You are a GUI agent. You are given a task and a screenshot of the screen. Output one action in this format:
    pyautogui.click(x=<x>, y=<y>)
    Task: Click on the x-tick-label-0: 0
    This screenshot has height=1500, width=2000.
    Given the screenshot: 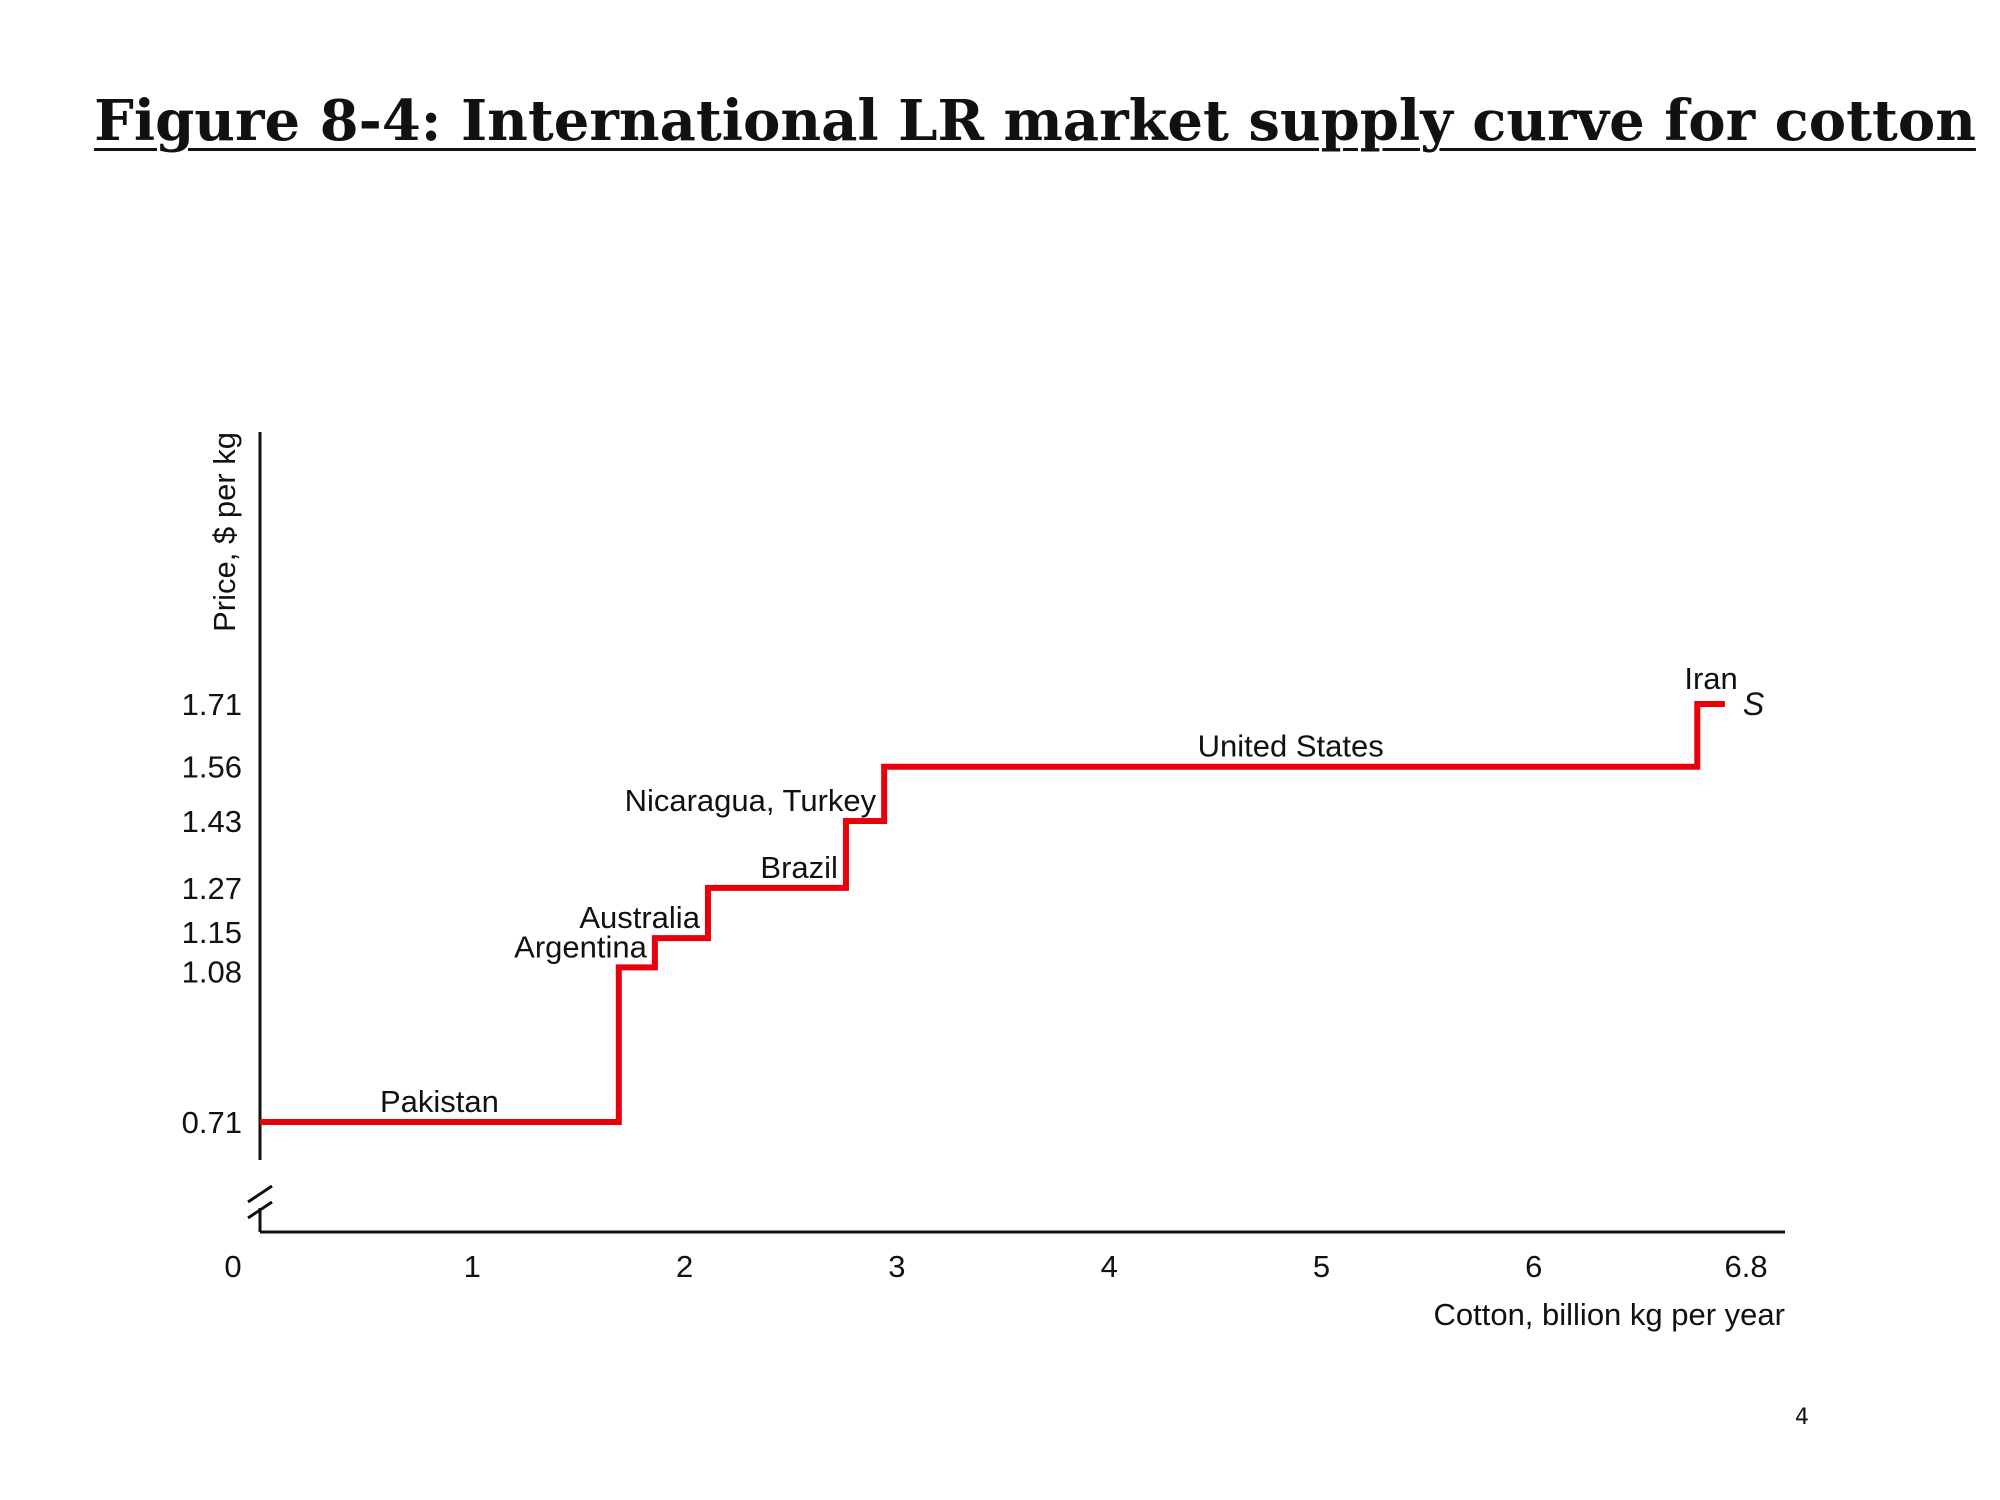 What is the action you would take?
    pyautogui.click(x=232, y=1266)
    